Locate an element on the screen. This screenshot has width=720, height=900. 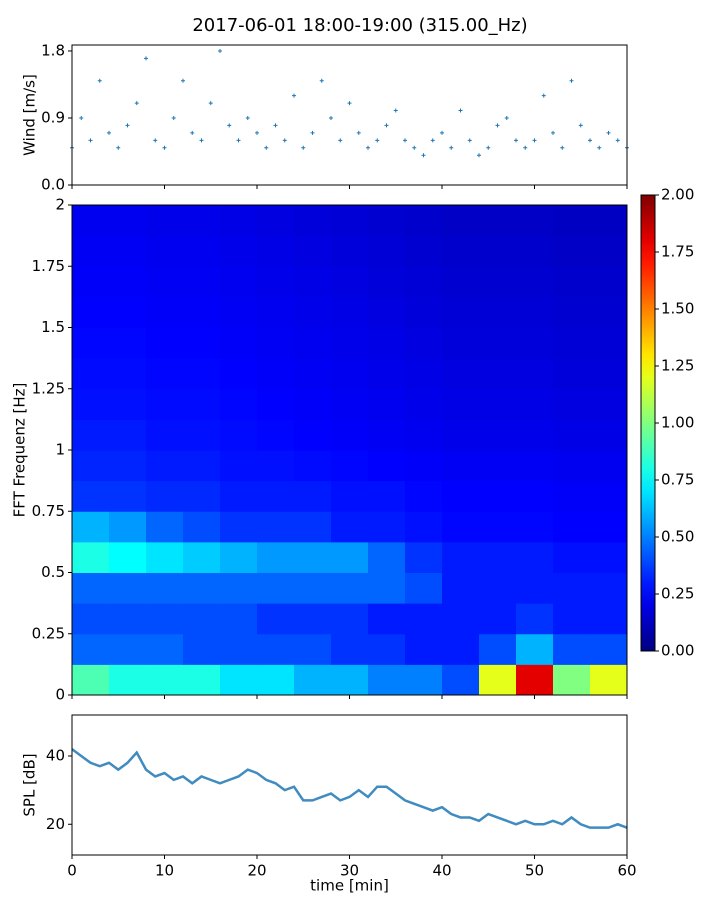
x-tick-label: 50 is located at coordinates (534, 871).